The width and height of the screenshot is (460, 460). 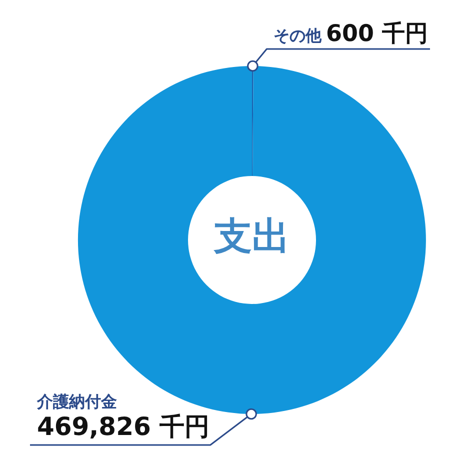 I want to click on data-label: 600 千円, so click(x=377, y=34).